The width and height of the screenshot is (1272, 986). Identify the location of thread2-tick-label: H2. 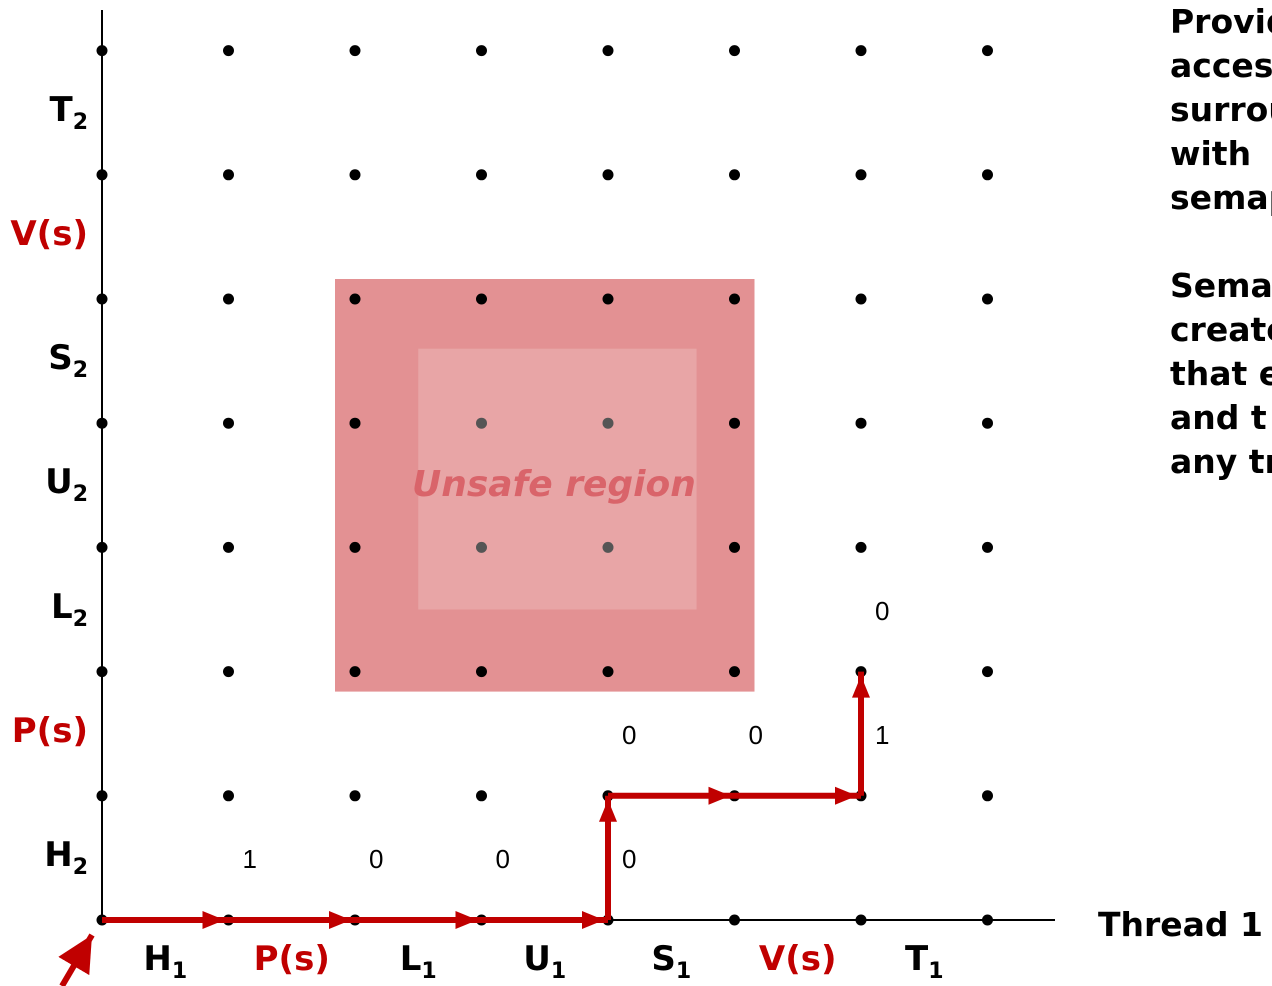
(66, 857).